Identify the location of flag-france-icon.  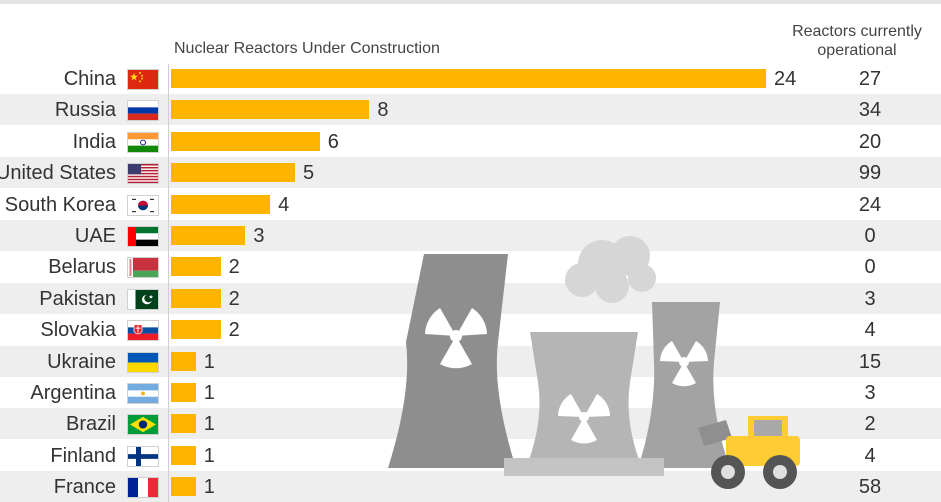
(143, 488).